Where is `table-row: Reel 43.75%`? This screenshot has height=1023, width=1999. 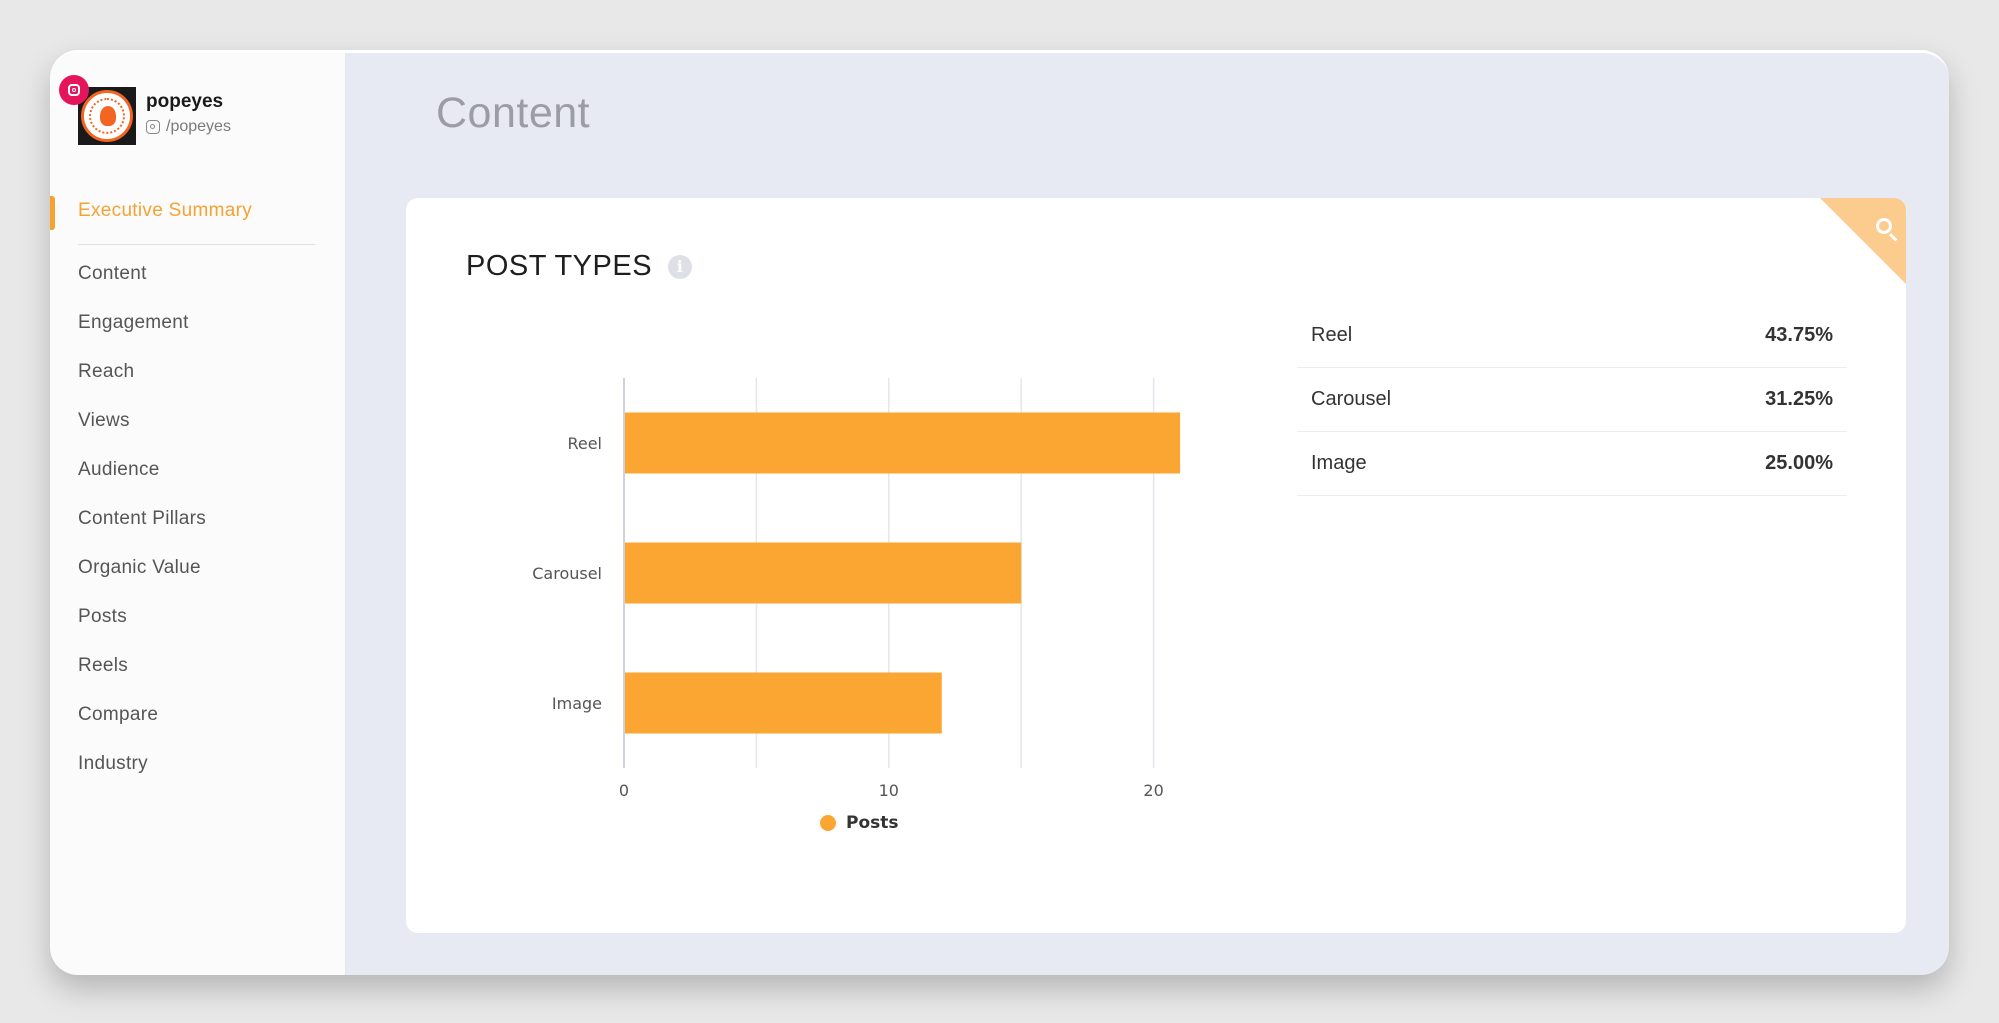
table-row: Reel 43.75% is located at coordinates (1572, 336).